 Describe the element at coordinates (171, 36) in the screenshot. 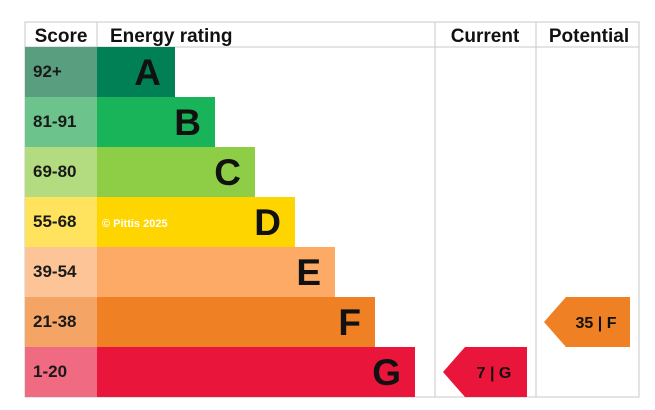

I see `header-energy-rating: Energy rating` at that location.